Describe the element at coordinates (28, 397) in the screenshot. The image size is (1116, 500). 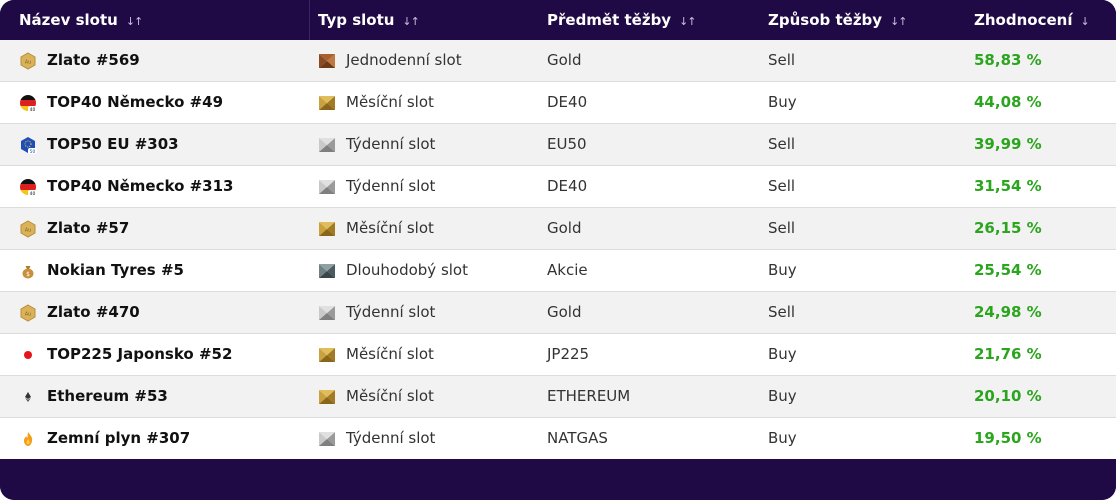
I see `ethereum-icon` at that location.